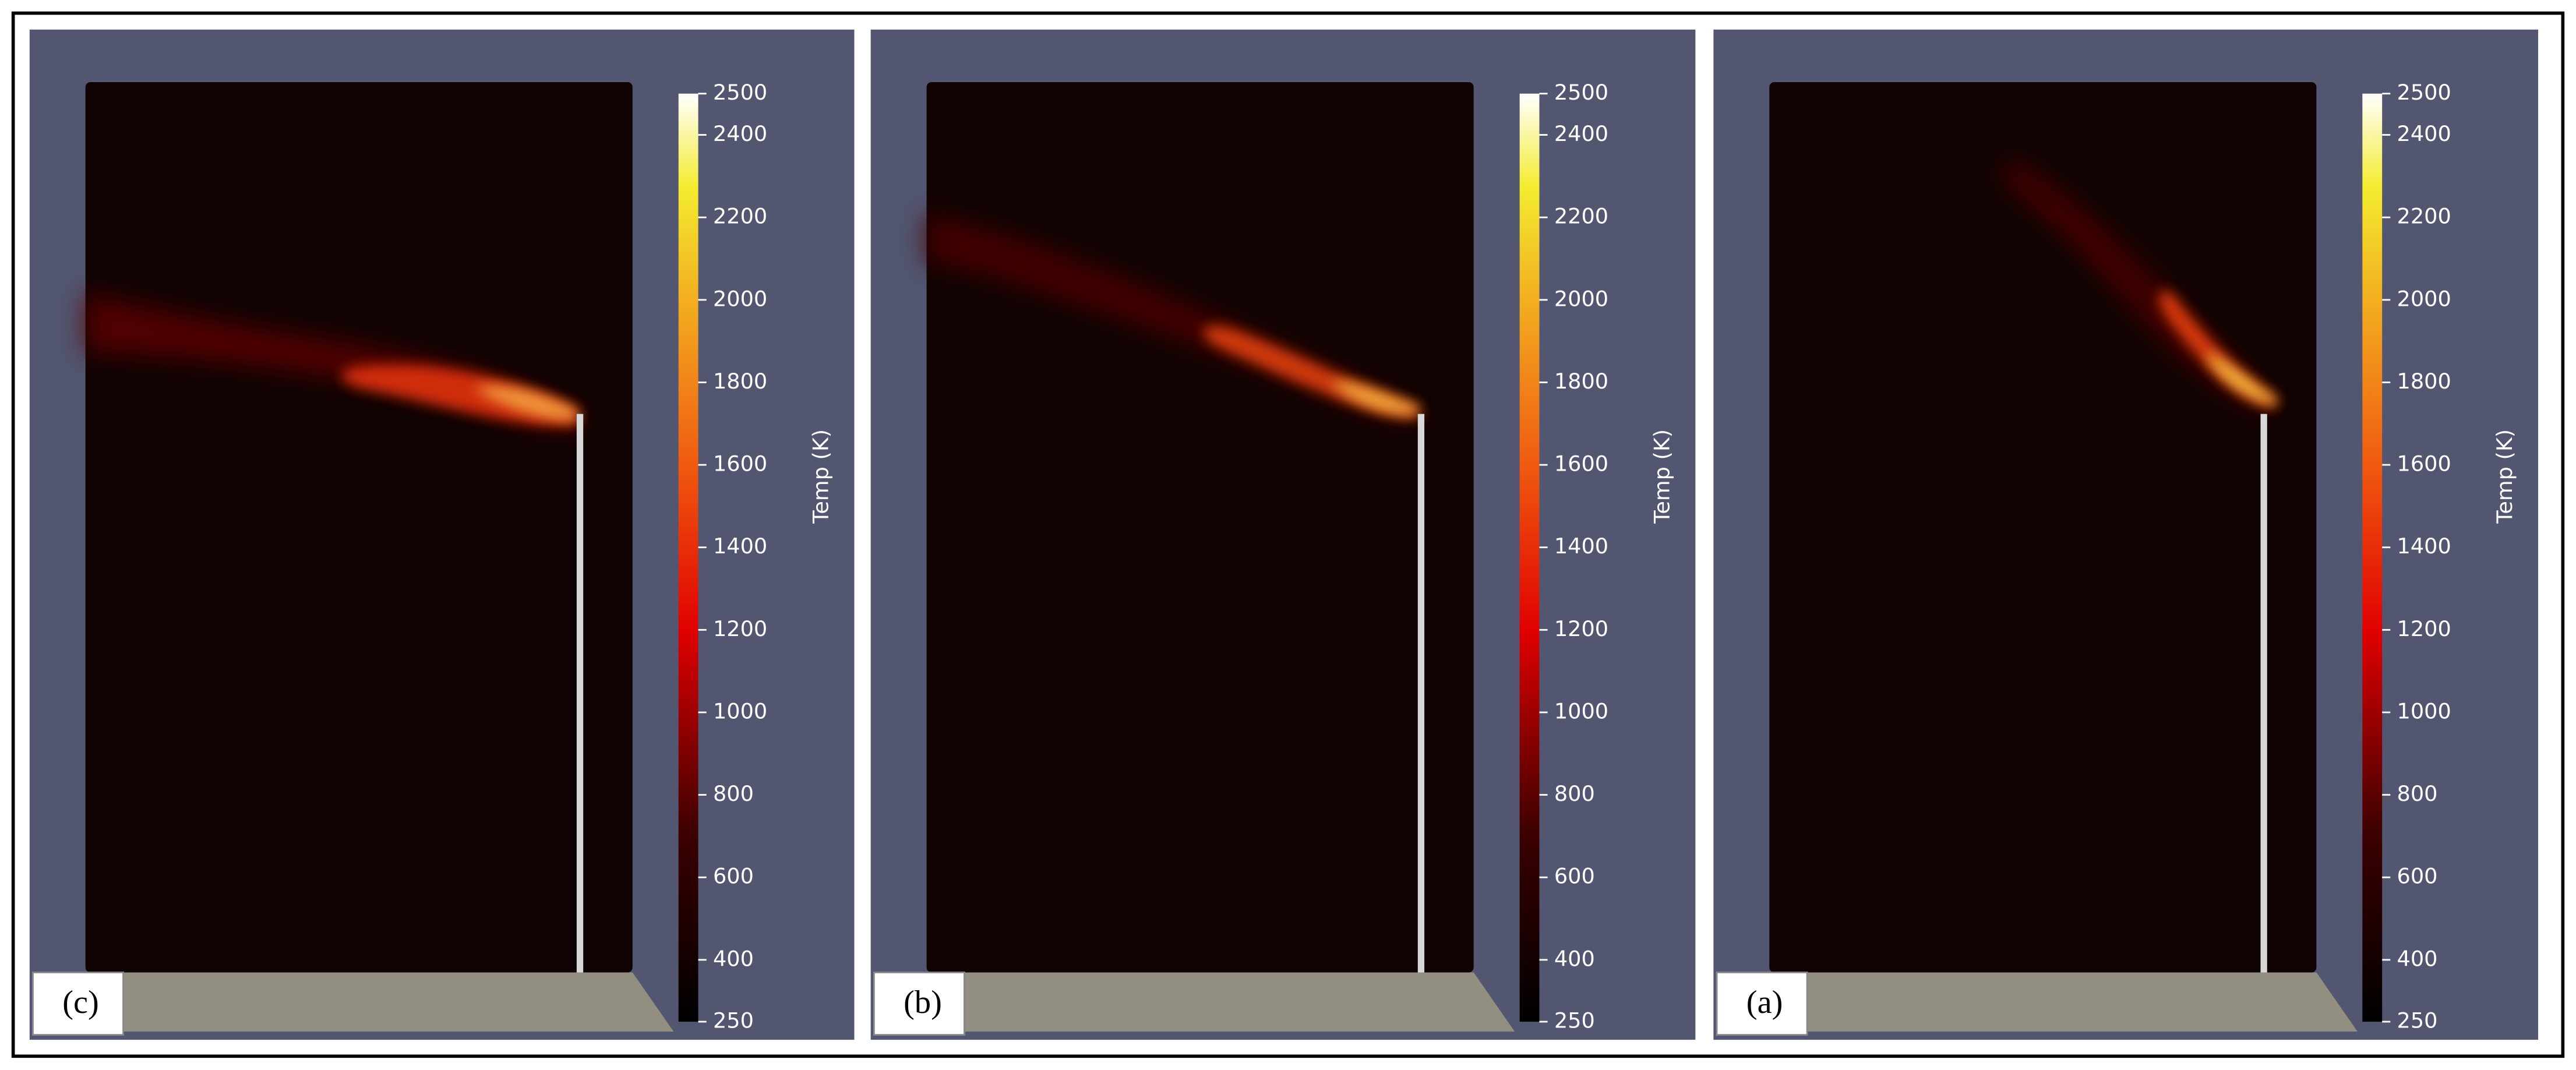 This screenshot has width=2576, height=1070. I want to click on panel-label: (a), so click(1765, 1002).